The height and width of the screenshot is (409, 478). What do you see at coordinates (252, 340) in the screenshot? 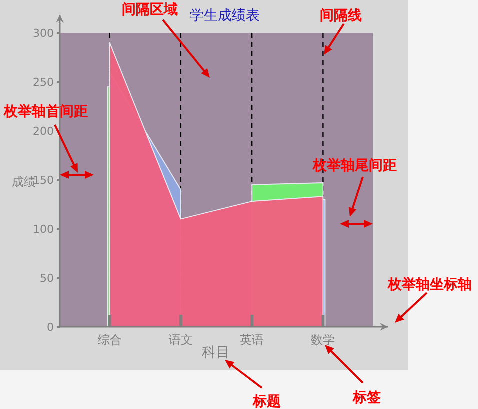
I see `x-tick-label: 英语` at bounding box center [252, 340].